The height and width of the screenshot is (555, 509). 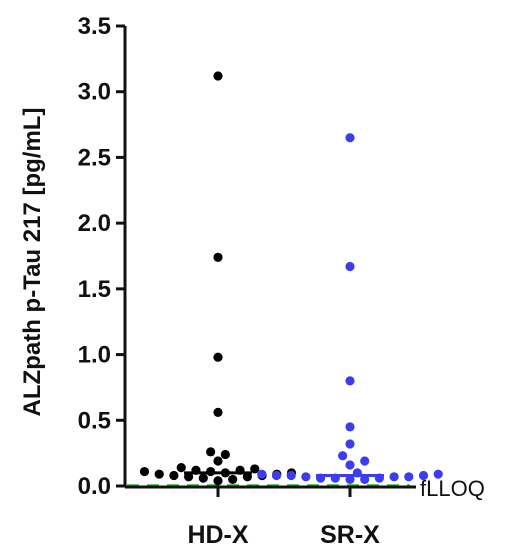 What do you see at coordinates (94, 92) in the screenshot?
I see `y-tick-label: 3.0` at bounding box center [94, 92].